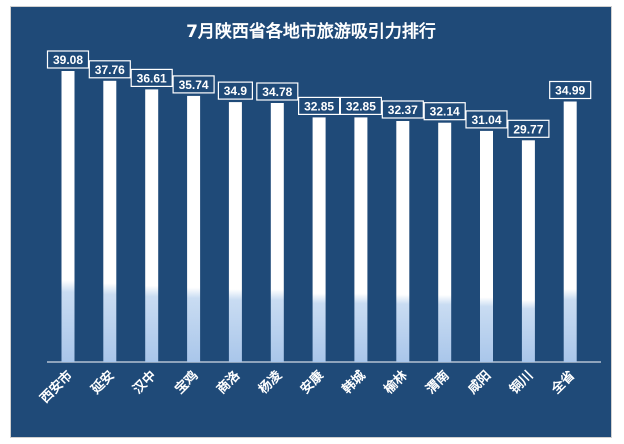 The height and width of the screenshot is (444, 624). Describe the element at coordinates (563, 383) in the screenshot. I see `category-label-13: 全省` at that location.